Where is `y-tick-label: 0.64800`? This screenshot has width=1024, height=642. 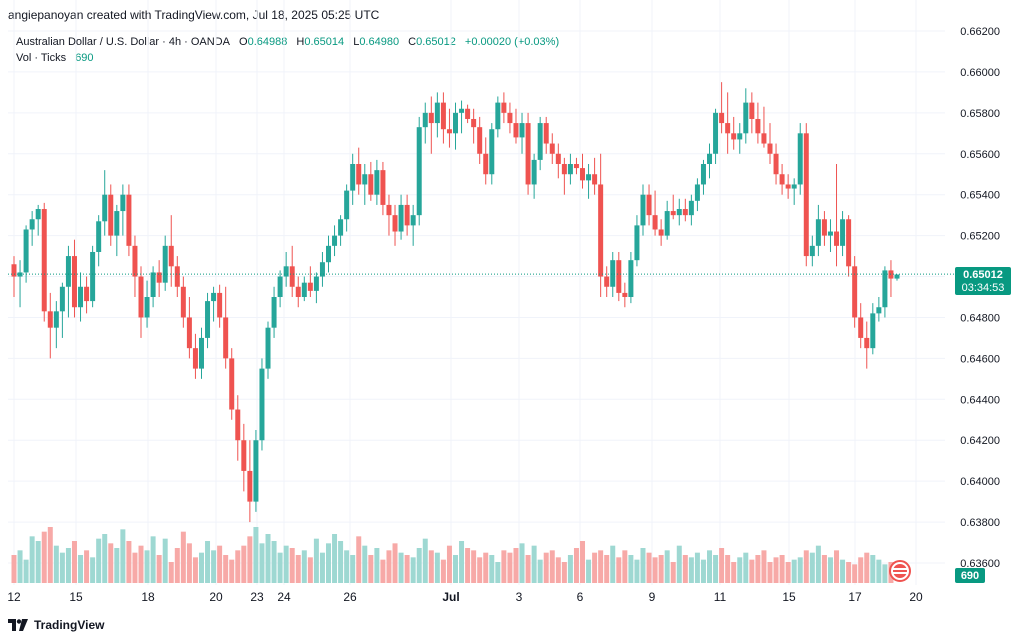
y-tick-label: 0.64800 is located at coordinates (980, 318).